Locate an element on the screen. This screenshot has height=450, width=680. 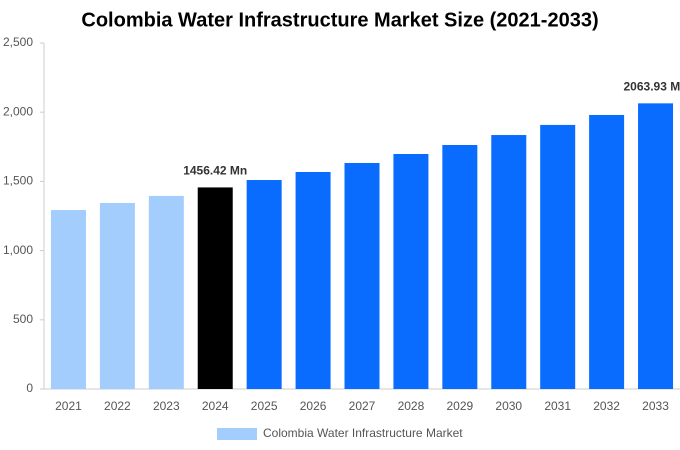
legend-label: Colombia Water Infrastructure Market is located at coordinates (363, 433).